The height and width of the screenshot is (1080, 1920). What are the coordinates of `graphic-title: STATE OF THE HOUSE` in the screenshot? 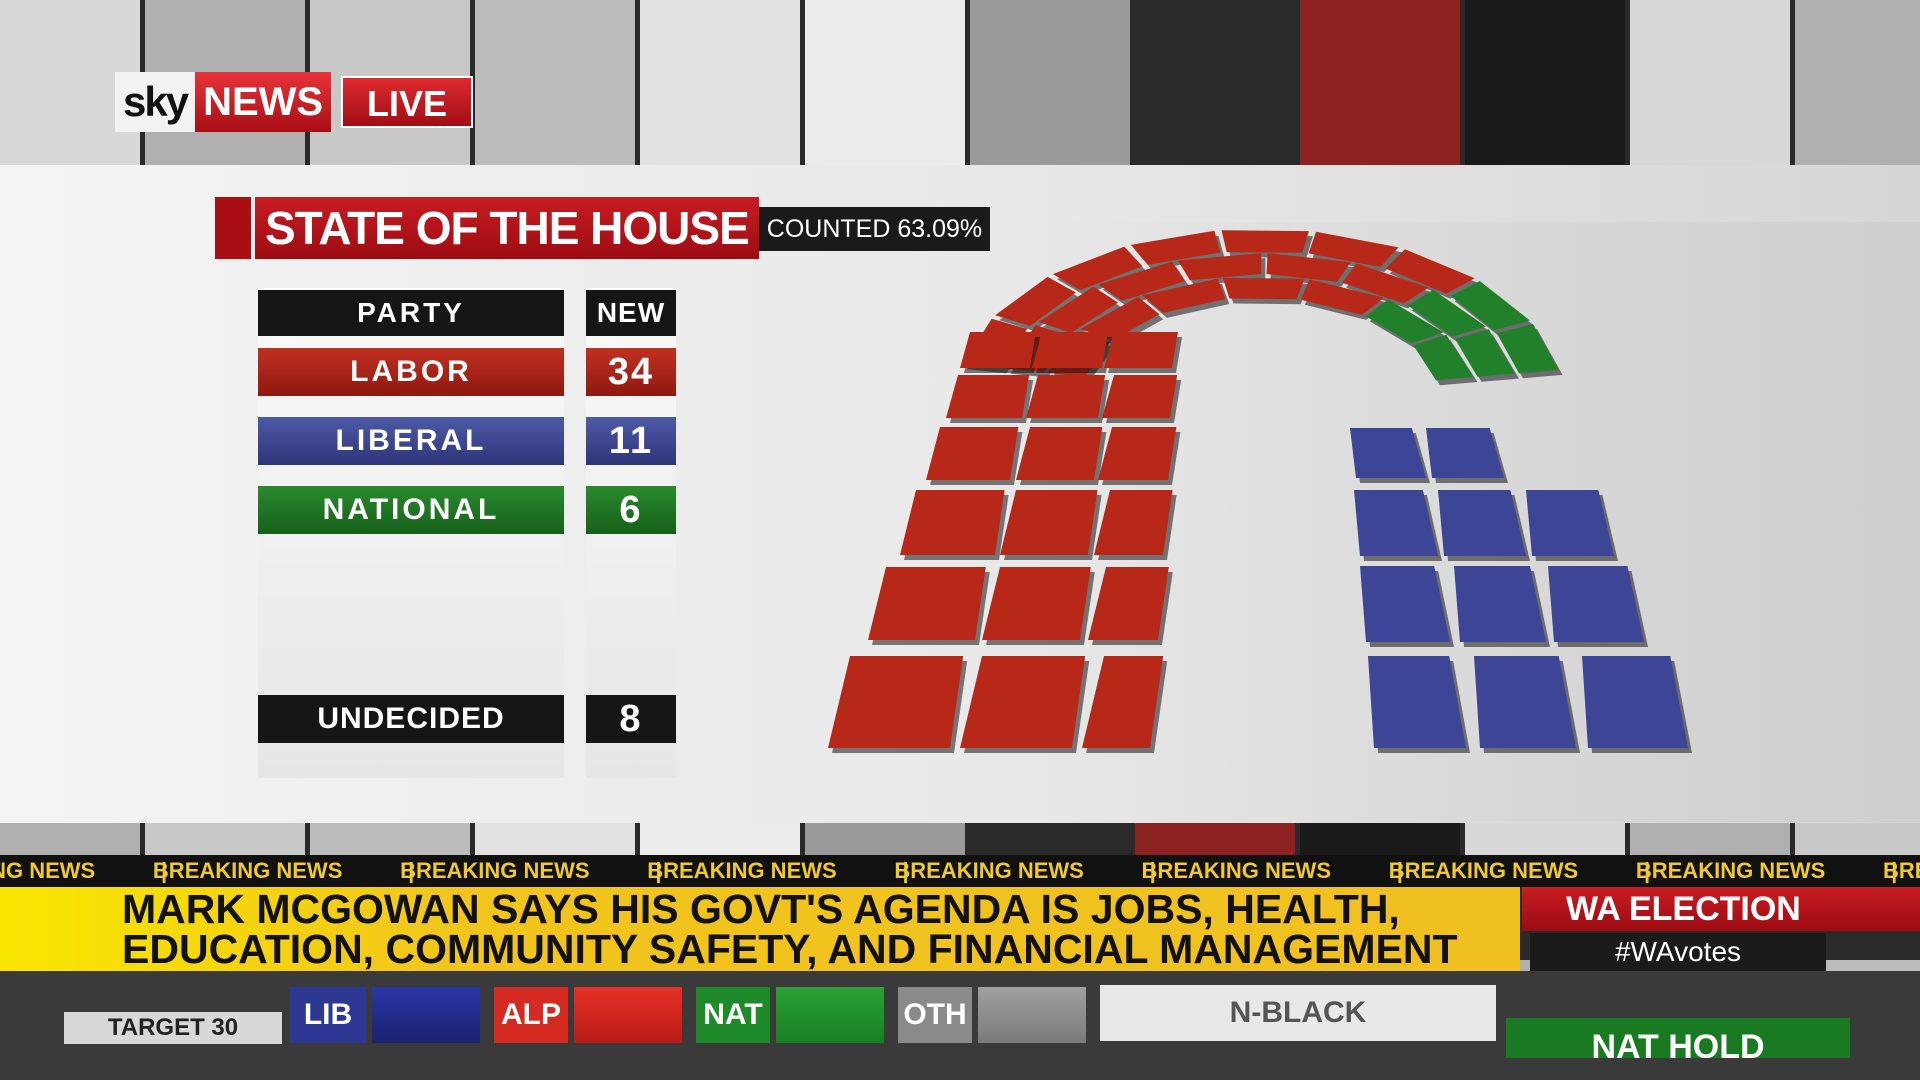 It's located at (507, 228).